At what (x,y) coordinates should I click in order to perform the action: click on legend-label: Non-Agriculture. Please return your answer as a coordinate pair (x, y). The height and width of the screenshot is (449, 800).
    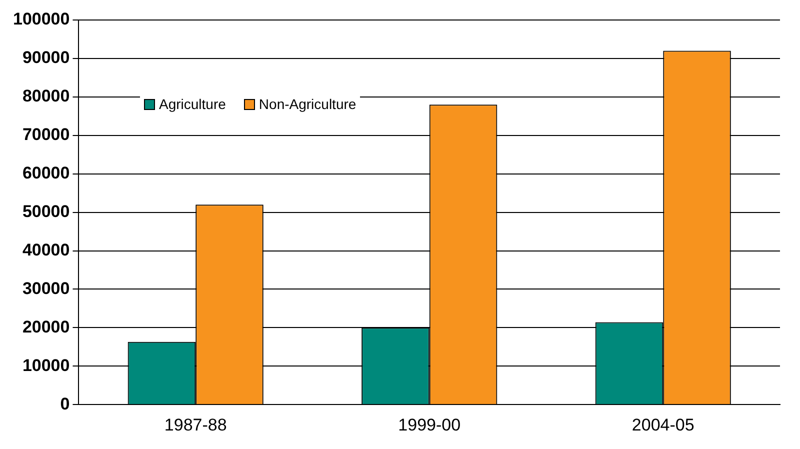
    Looking at the image, I should click on (307, 104).